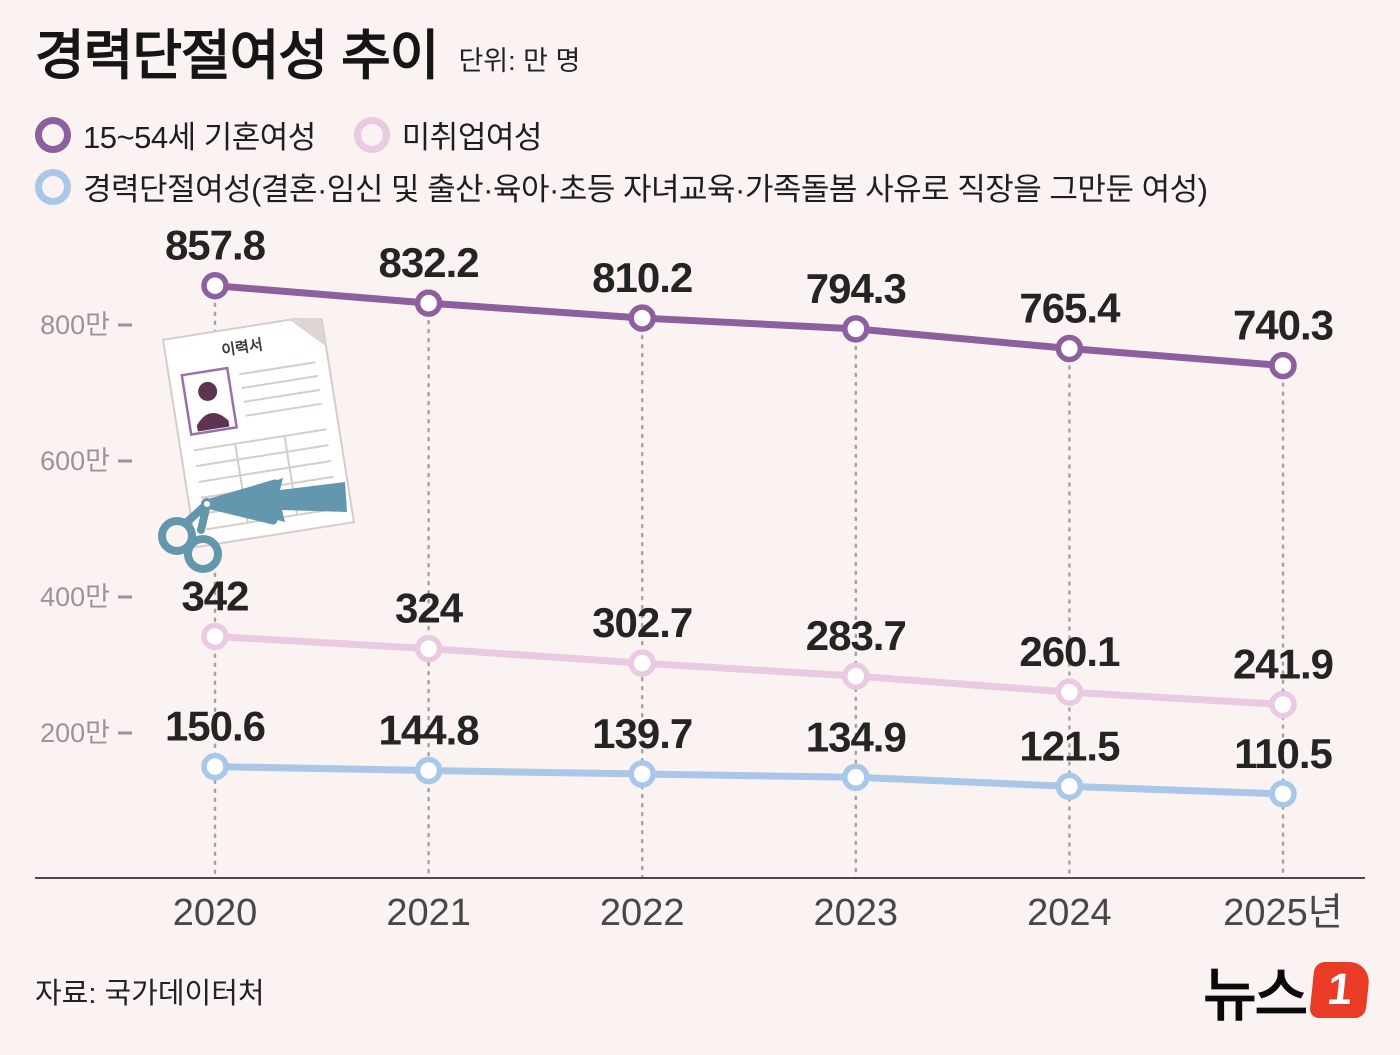 The width and height of the screenshot is (1400, 1055). I want to click on news1-logo-mark-icon: 1, so click(1340, 990).